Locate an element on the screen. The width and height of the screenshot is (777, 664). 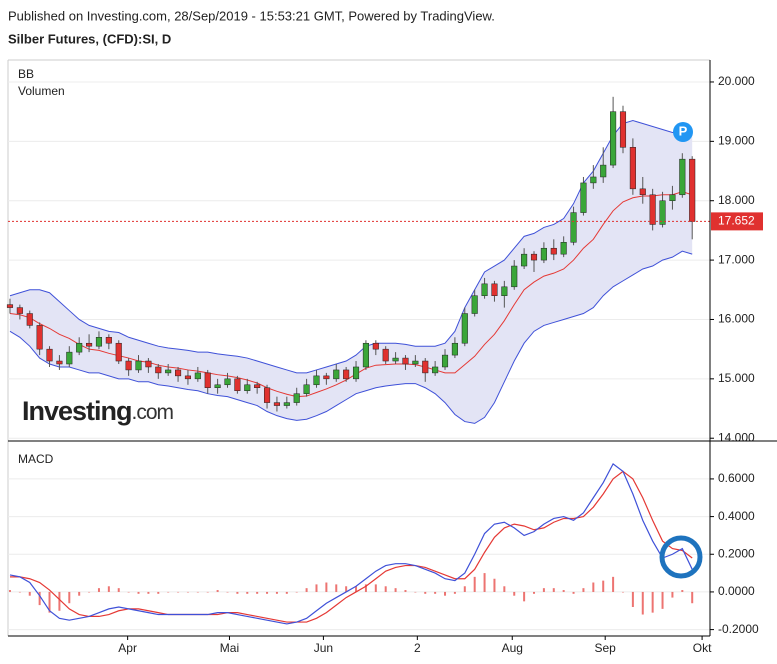
x-tick-label: Apr is located at coordinates (127, 648).